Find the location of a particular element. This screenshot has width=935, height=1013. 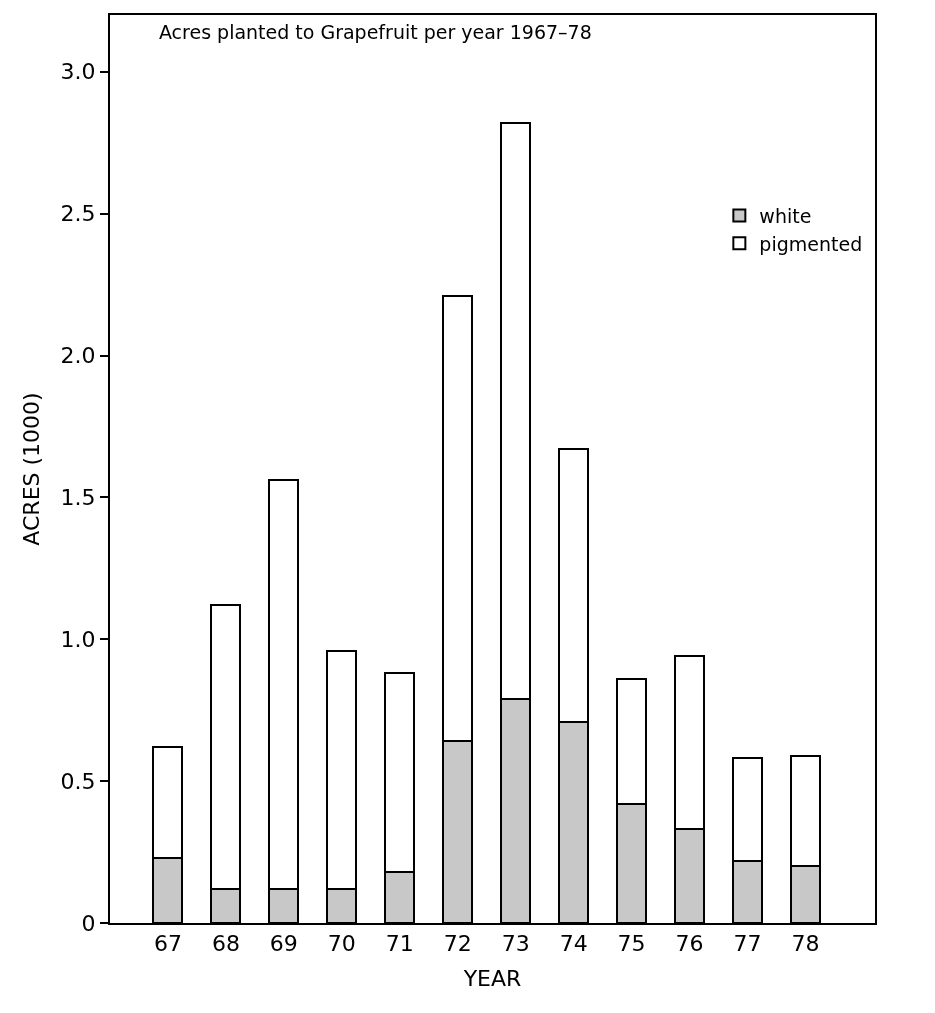

x-tick-label: 71 is located at coordinates (399, 944).